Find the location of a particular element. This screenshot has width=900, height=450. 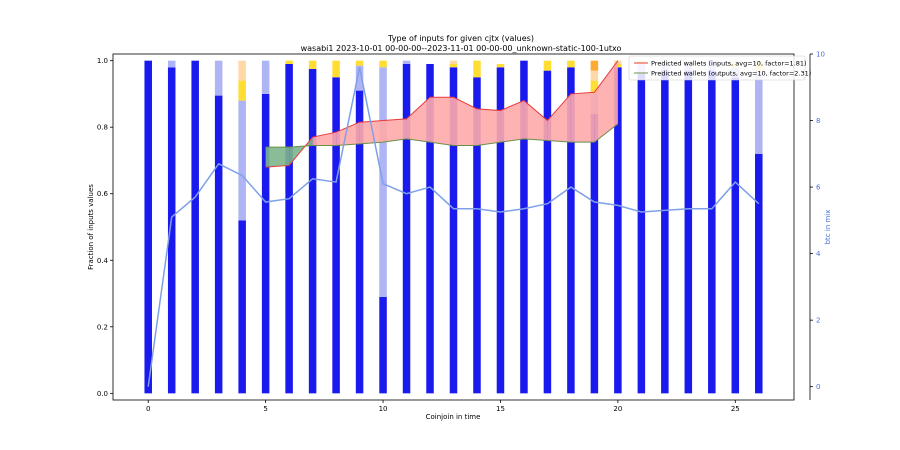

y-tick-label: 0.6 is located at coordinates (103, 194).